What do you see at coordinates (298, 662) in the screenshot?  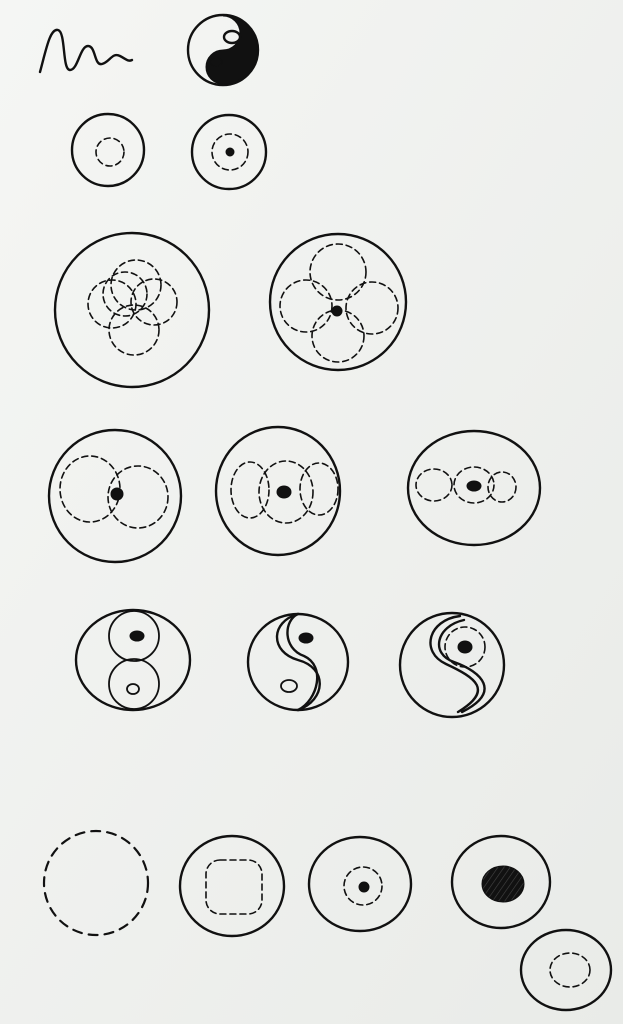 I see `yin-yang-outline` at bounding box center [298, 662].